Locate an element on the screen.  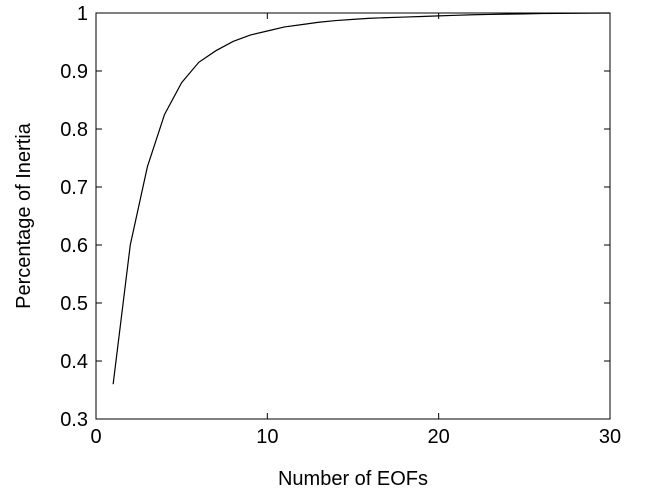
y-tick-label: 1 is located at coordinates (82, 14).